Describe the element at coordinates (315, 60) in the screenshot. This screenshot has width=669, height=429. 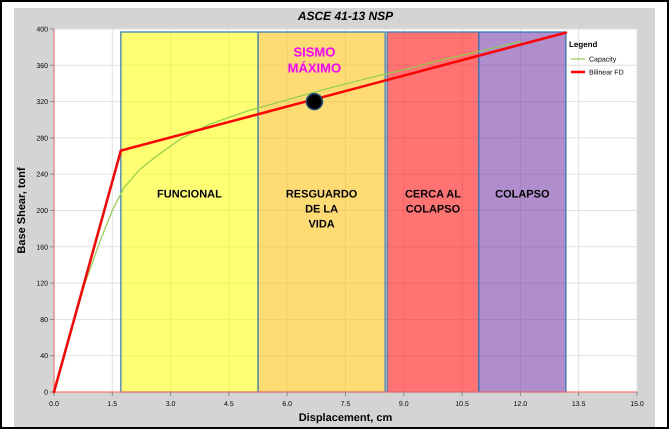
I see `annotation: SISMO MÁXIMO` at that location.